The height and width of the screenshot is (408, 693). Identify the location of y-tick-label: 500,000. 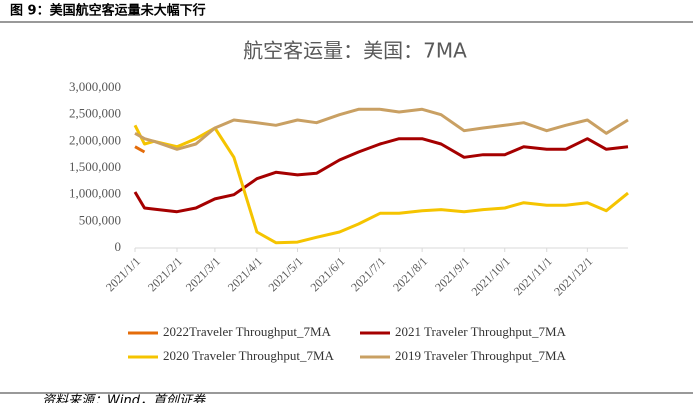
(100, 219).